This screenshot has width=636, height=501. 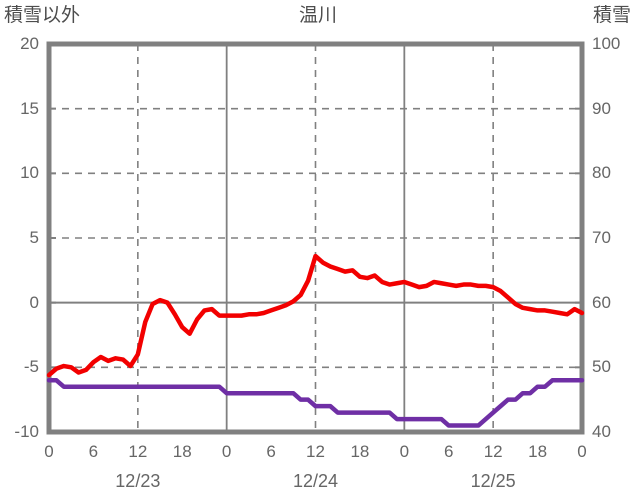 What do you see at coordinates (29, 43) in the screenshot?
I see `y-tick-label-left: 20` at bounding box center [29, 43].